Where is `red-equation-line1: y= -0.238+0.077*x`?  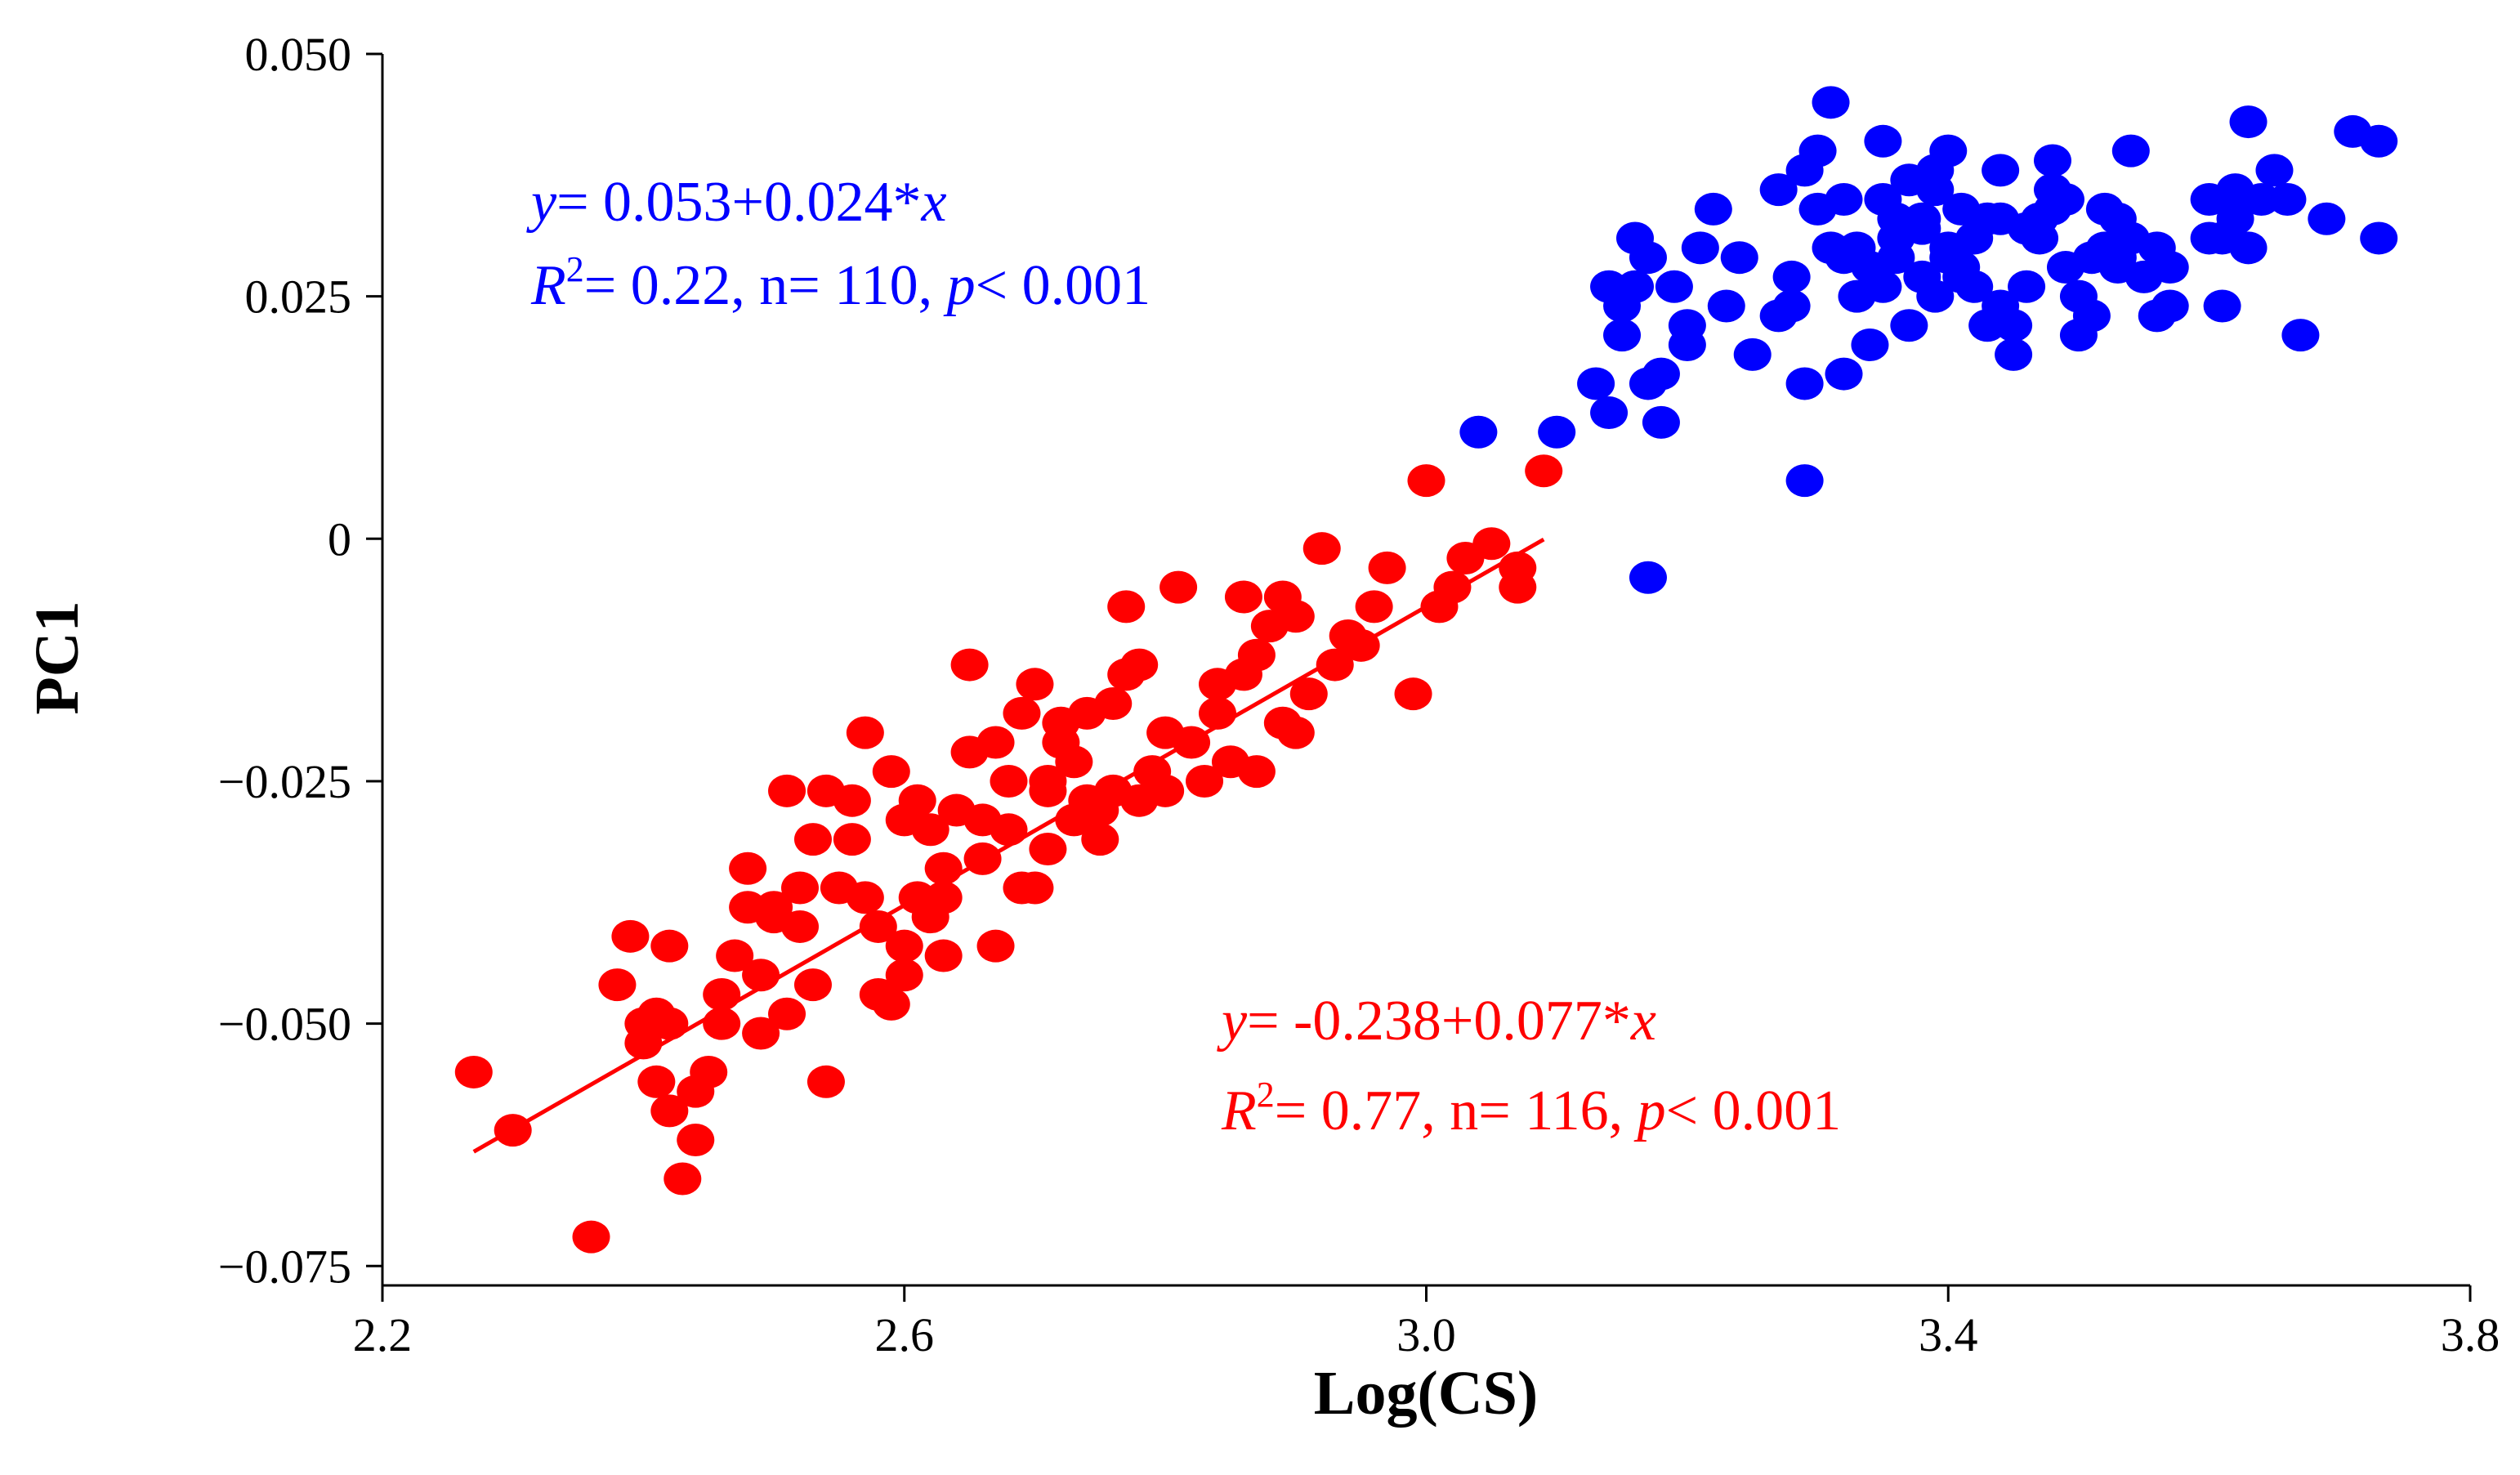
red-equation-line1: y= -0.238+0.077*x is located at coordinates (1437, 1021).